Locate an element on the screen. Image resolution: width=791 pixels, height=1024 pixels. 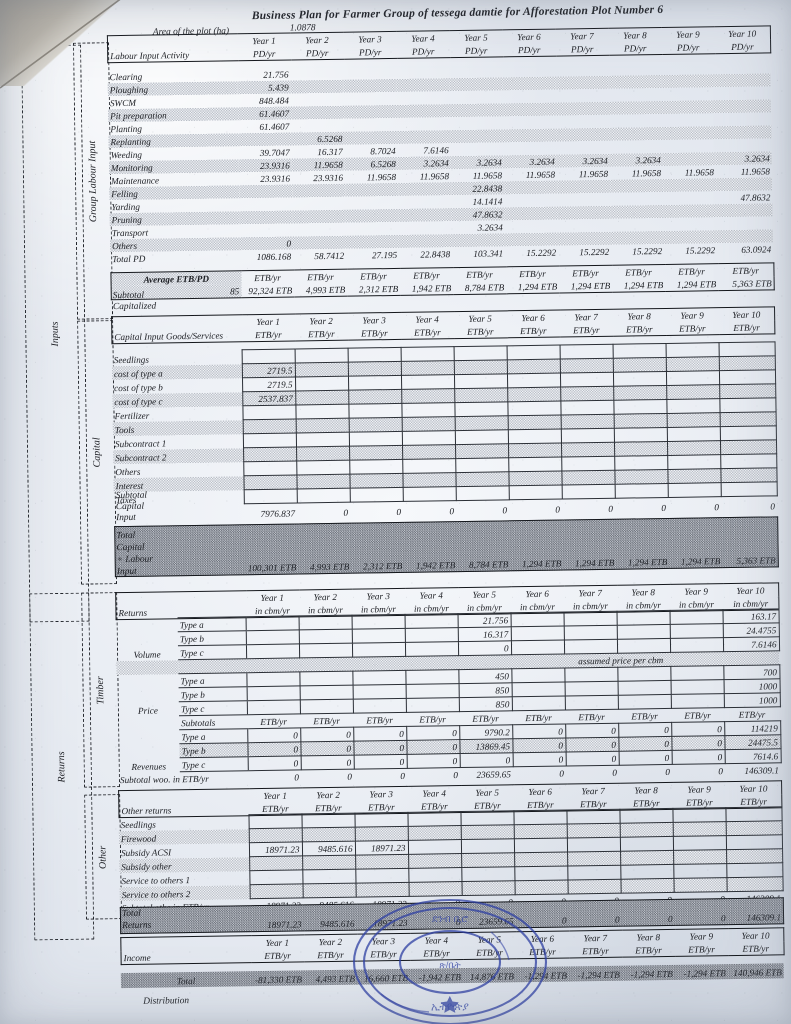
total-returns-label-2: Returns is located at coordinates (137, 926).